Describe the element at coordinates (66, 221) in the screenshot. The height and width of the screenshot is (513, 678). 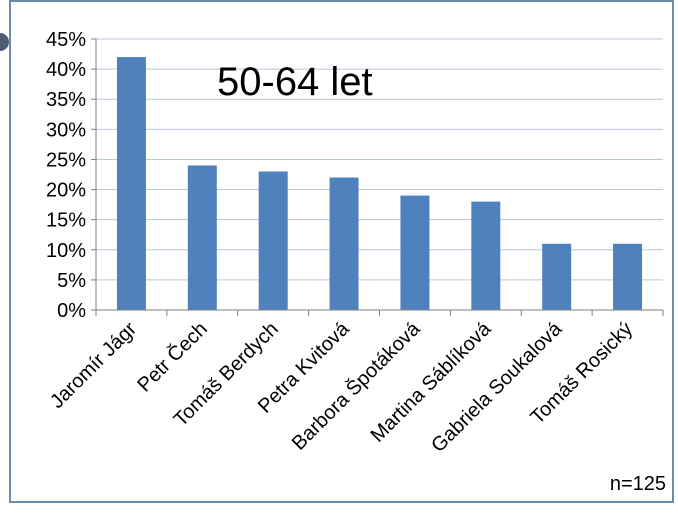
I see `y-tick-label: 15%` at that location.